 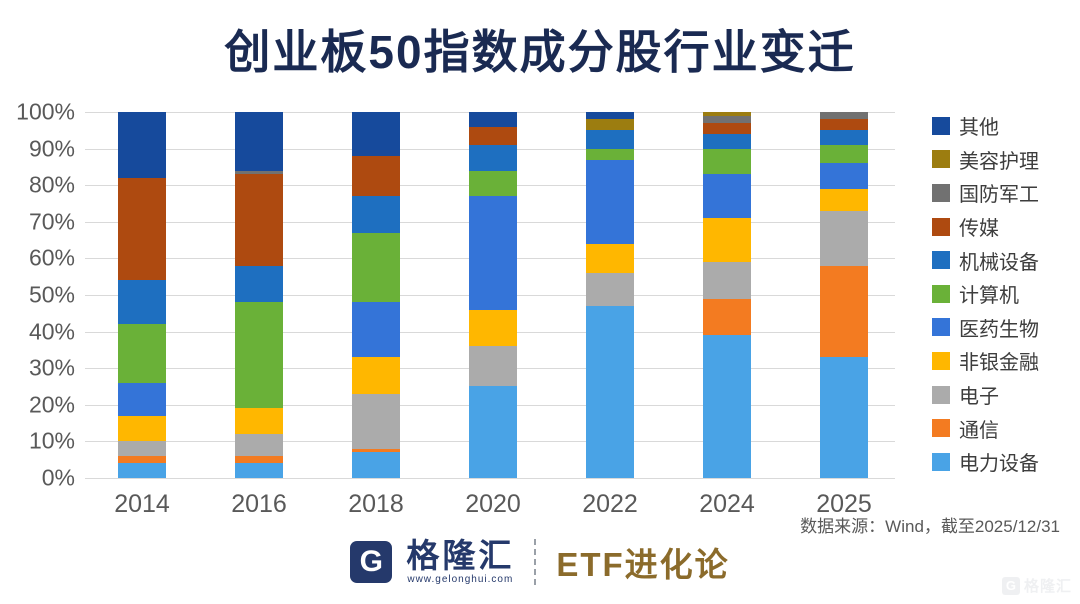 What do you see at coordinates (493, 504) in the screenshot?
I see `x-axis-label: 2020` at bounding box center [493, 504].